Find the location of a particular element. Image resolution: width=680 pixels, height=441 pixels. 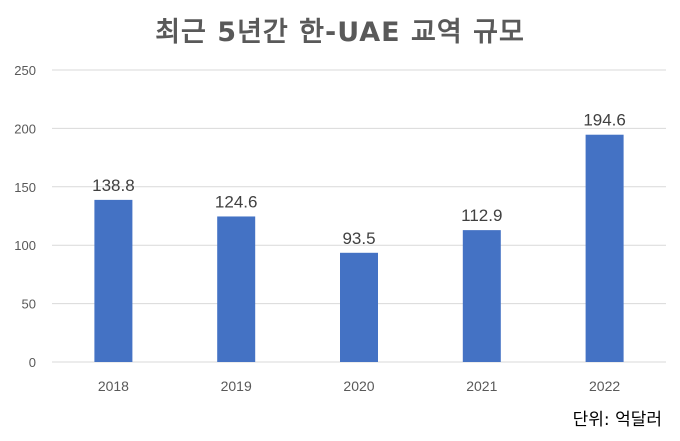

bar-2019 is located at coordinates (236, 289).